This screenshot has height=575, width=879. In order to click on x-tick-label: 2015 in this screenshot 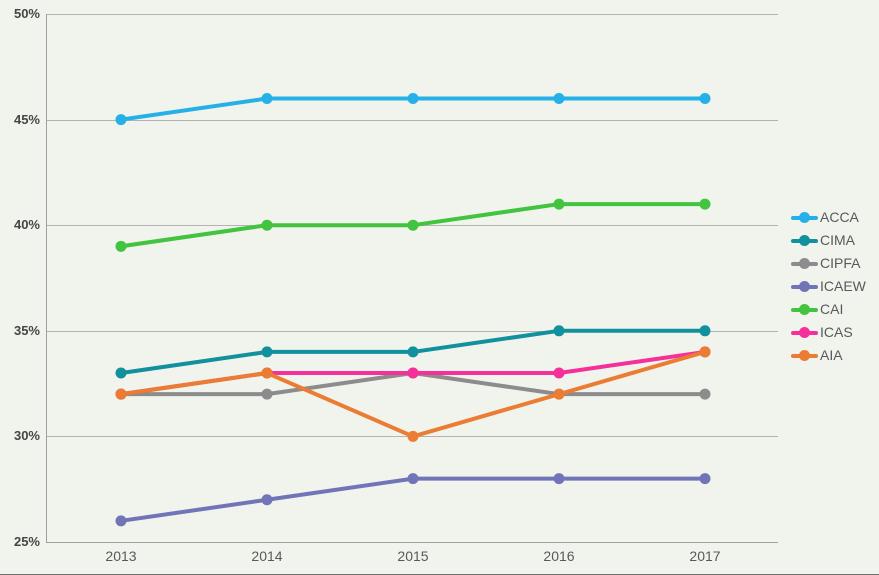, I will do `click(413, 556)`.